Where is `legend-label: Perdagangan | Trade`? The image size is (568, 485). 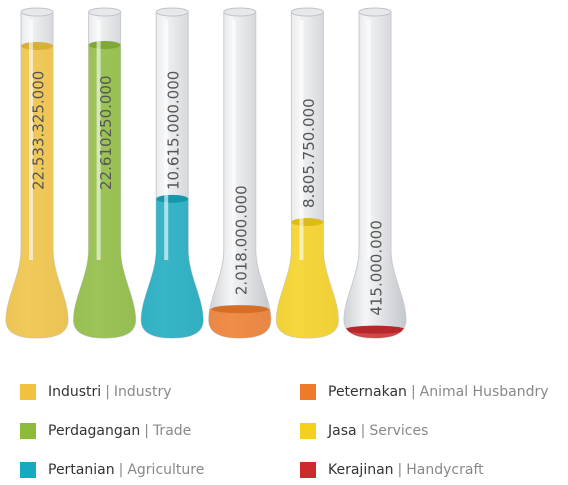
legend-label: Perdagangan | Trade is located at coordinates (119, 431).